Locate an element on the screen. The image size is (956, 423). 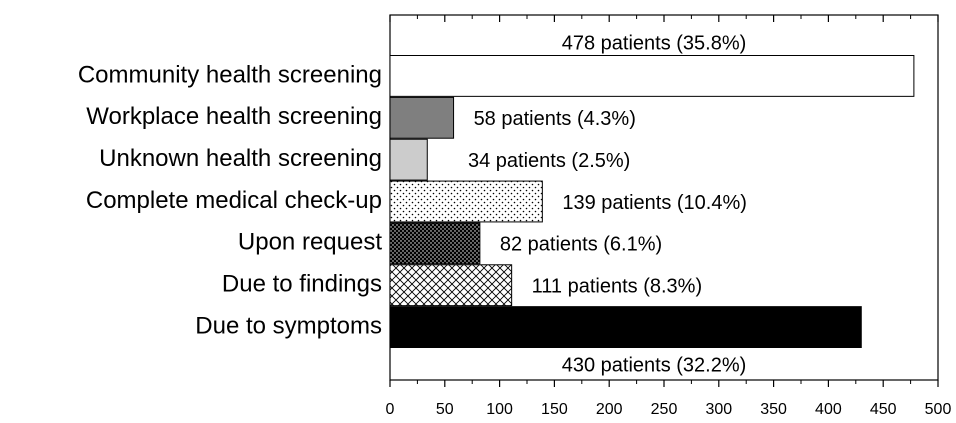
x-tick-label: 250 is located at coordinates (664, 409).